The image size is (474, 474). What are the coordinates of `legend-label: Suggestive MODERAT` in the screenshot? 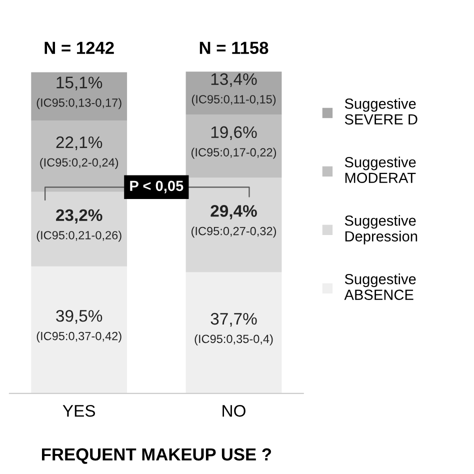 It's located at (380, 170).